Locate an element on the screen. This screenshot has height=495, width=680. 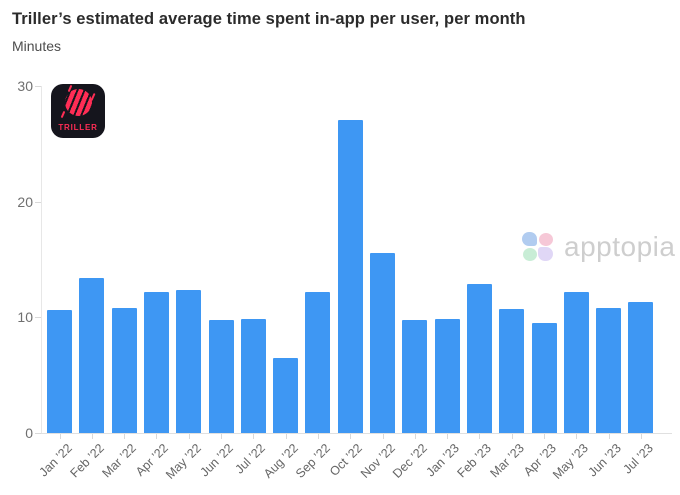
triller-logo: TRILLER is located at coordinates (78, 111).